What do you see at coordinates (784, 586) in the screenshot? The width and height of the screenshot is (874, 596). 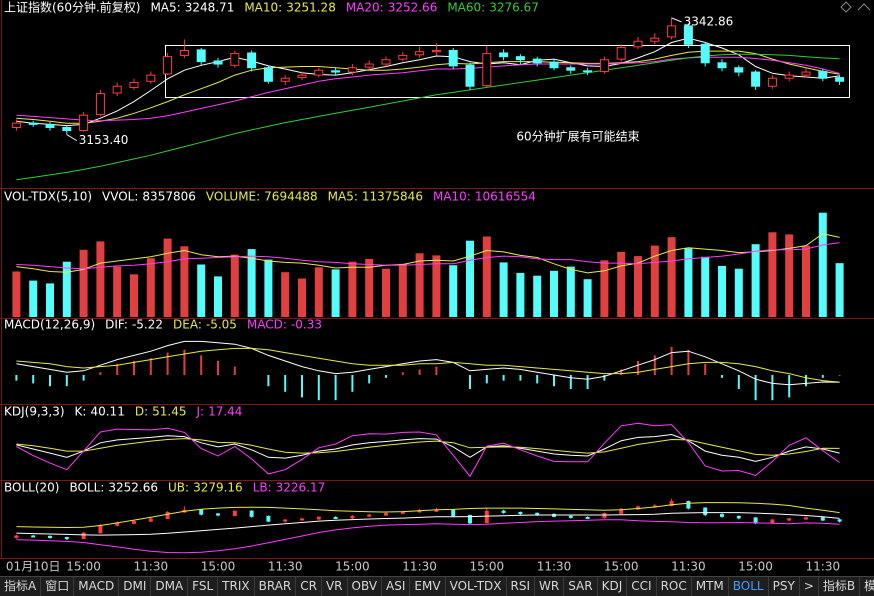 I see `toolbar-tab: PSY` at bounding box center [784, 586].